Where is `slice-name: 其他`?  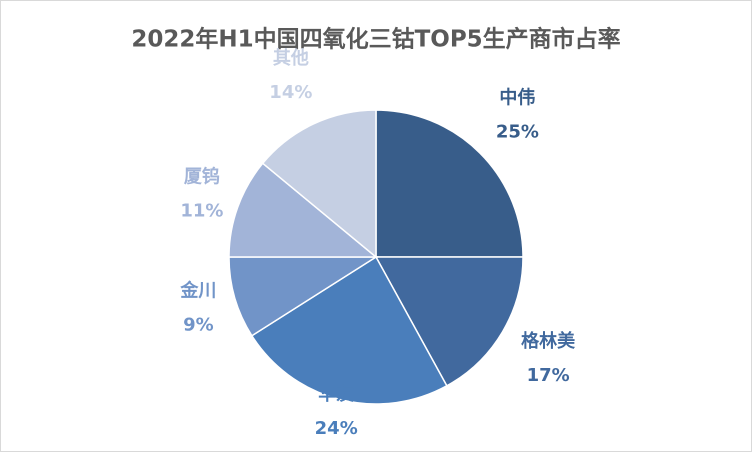
slice-name: 其他 is located at coordinates (291, 58).